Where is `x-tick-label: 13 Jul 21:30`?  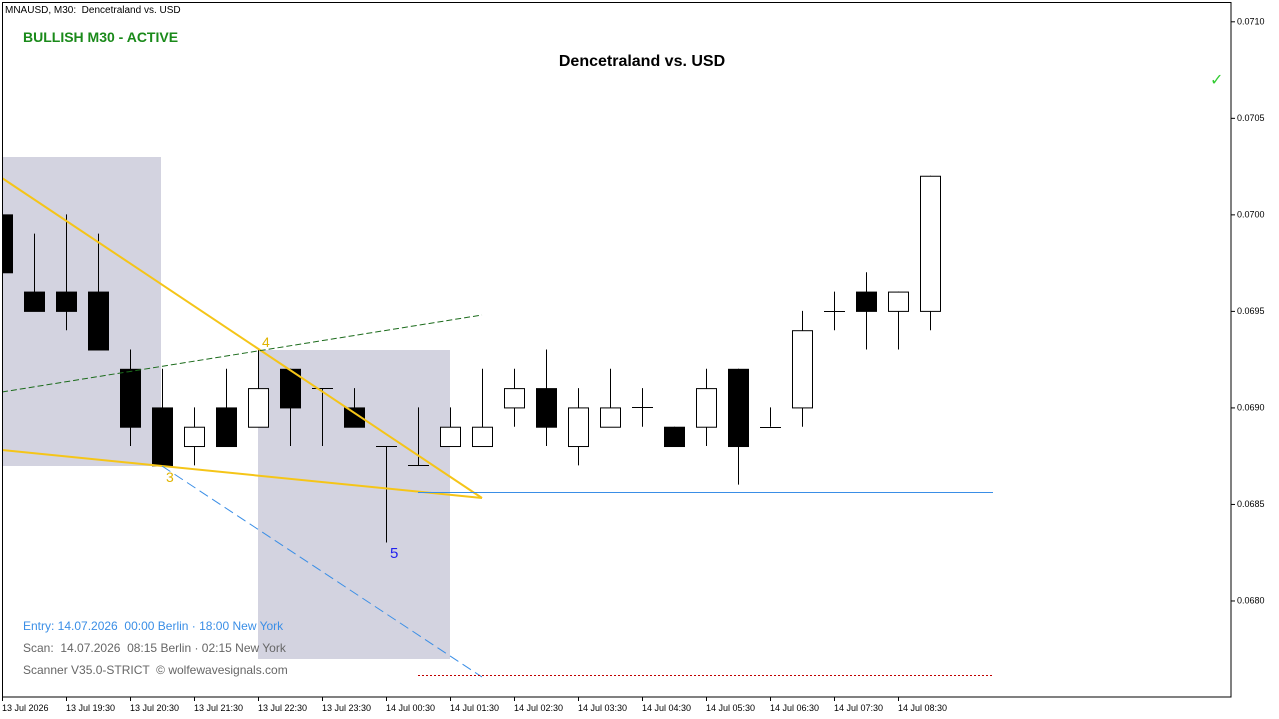
x-tick-label: 13 Jul 21:30 is located at coordinates (218, 708).